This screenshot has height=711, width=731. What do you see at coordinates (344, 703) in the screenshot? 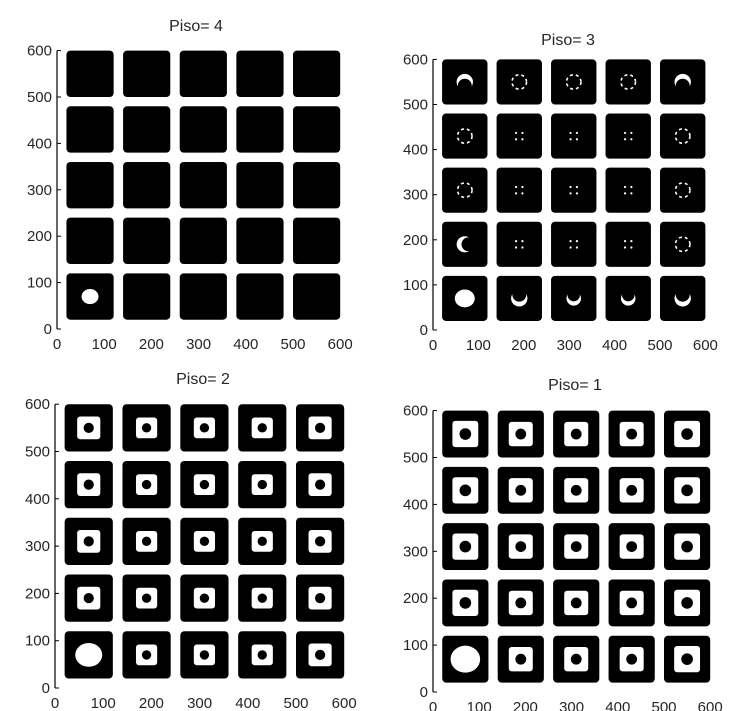
I see `x-tick-label: 600` at bounding box center [344, 703].